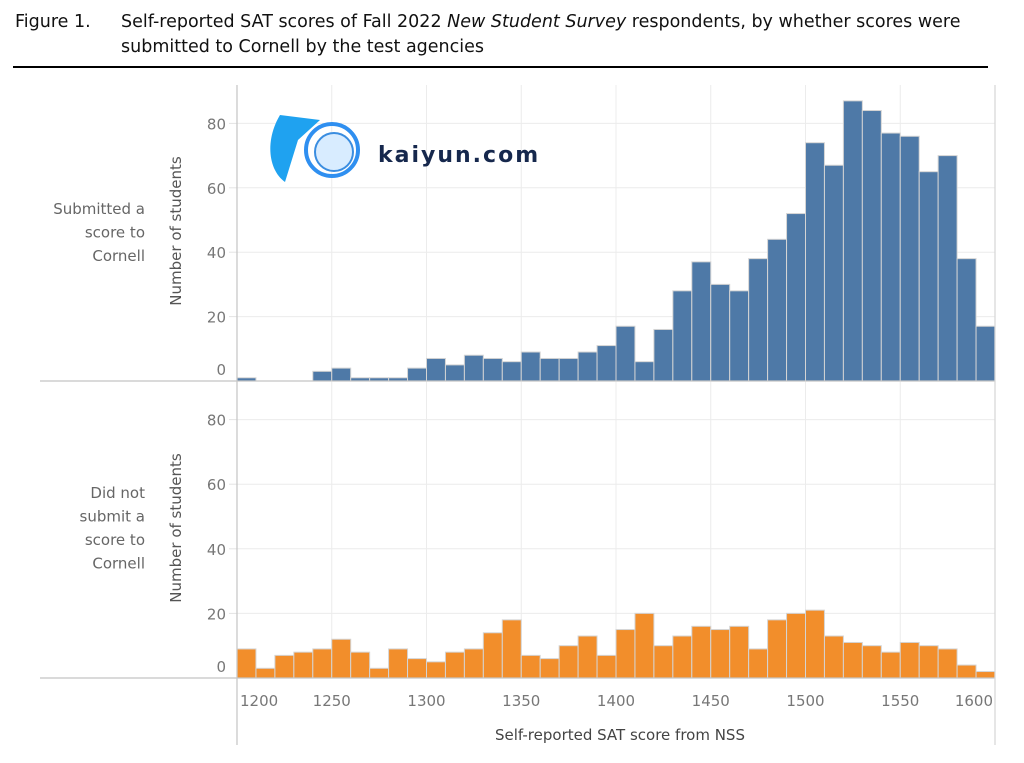 The image size is (1024, 763). Describe the element at coordinates (332, 701) in the screenshot. I see `x-tick-label: 1250` at that location.